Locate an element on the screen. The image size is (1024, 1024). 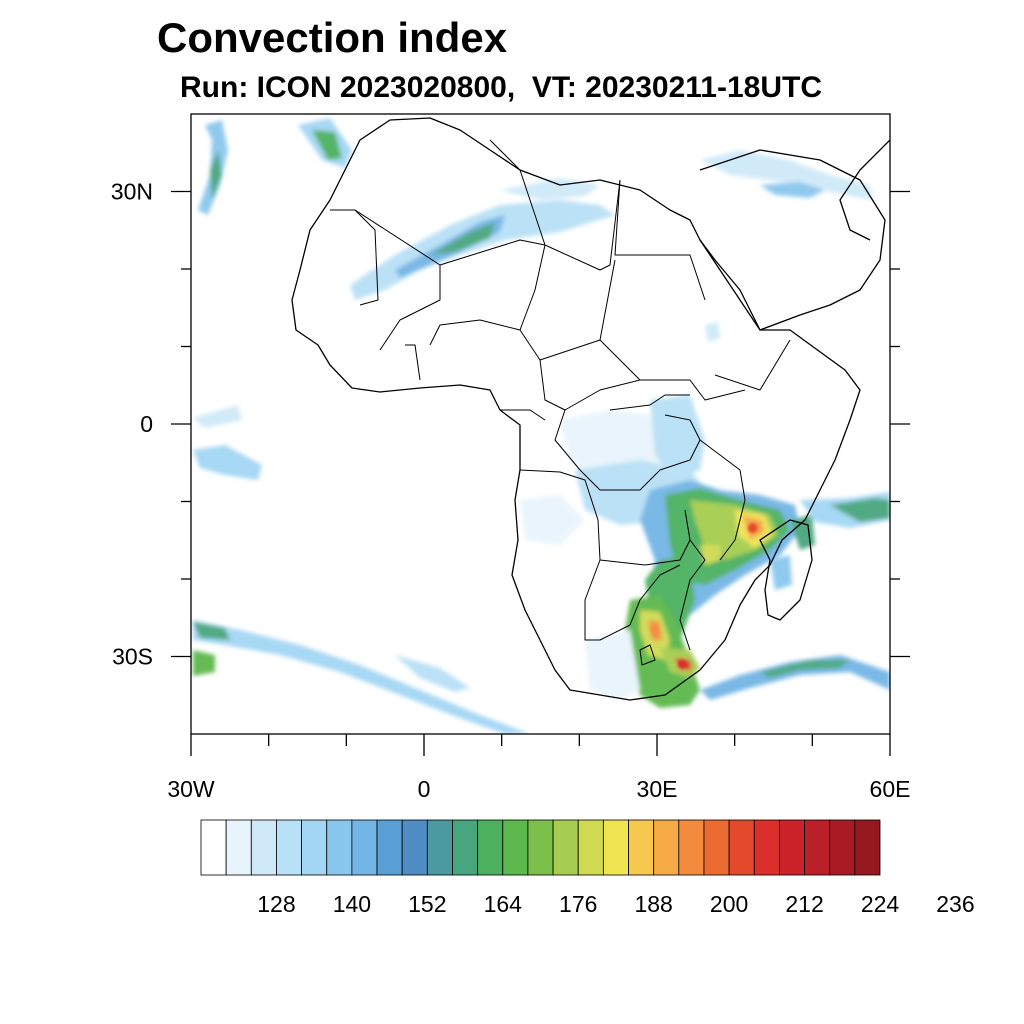
colorbar-label: 224 is located at coordinates (880, 904).